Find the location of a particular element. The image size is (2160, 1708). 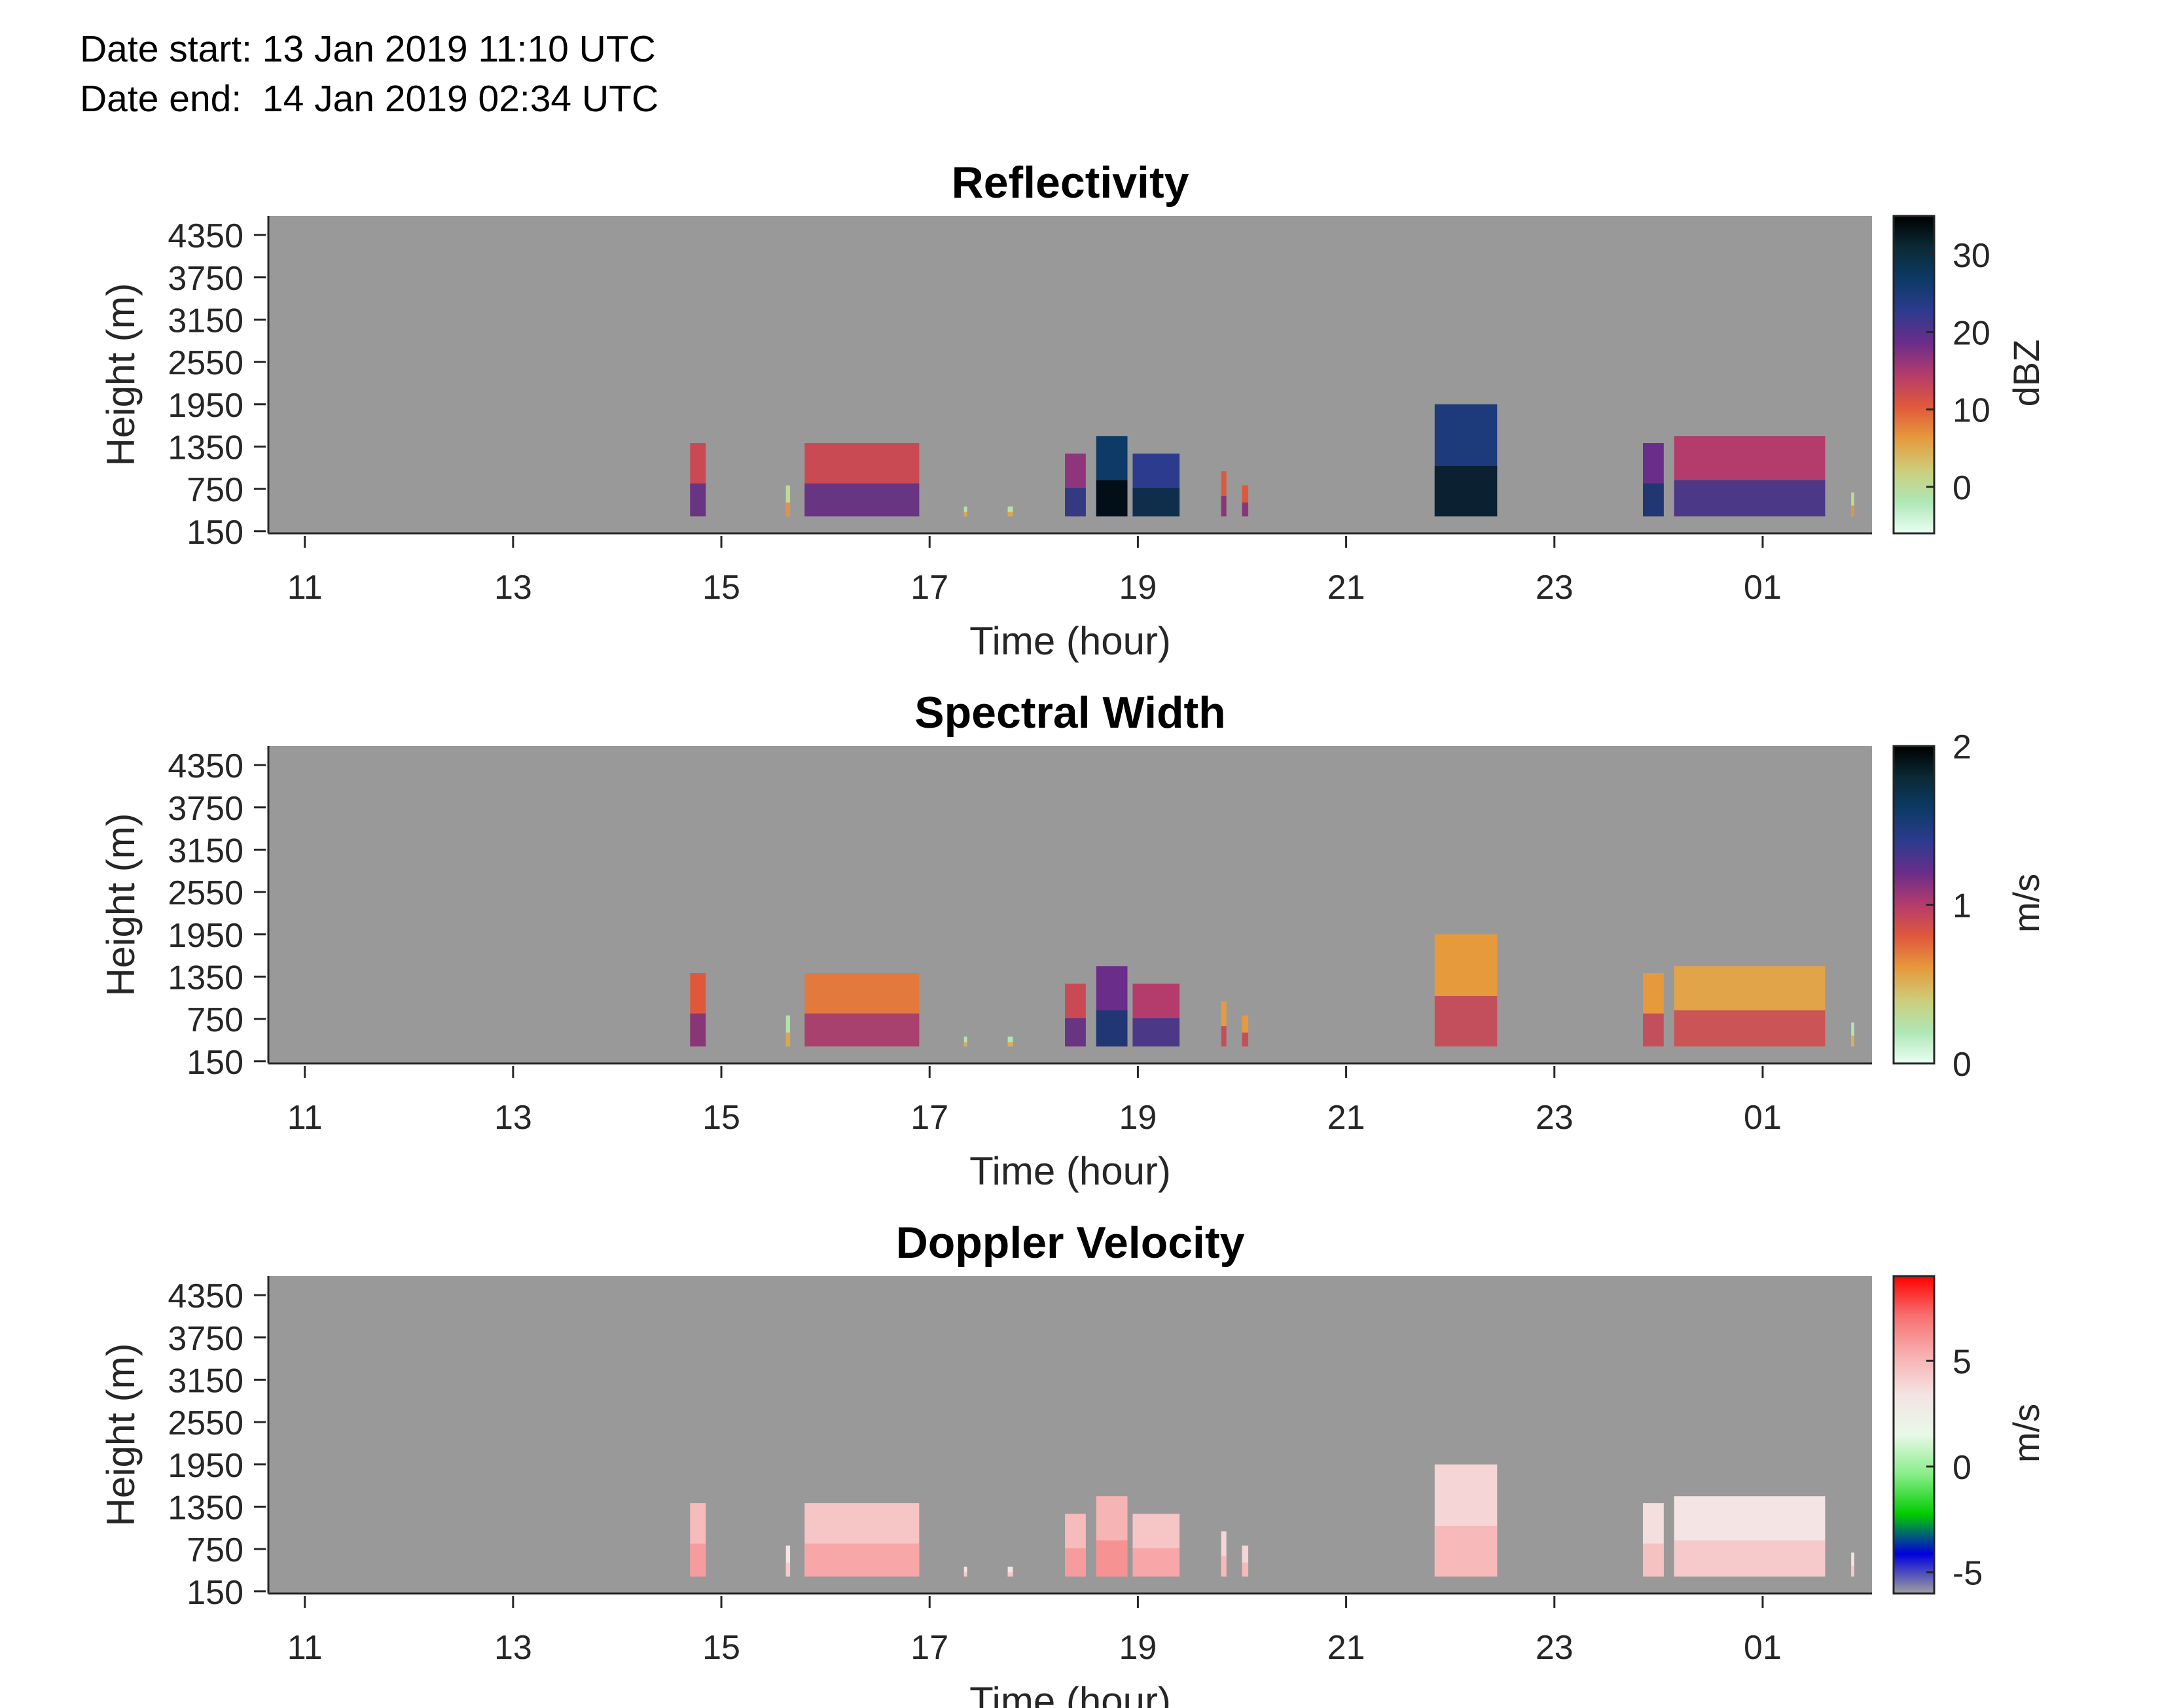

x-axis-label: Time (hour) is located at coordinates (1070, 641).